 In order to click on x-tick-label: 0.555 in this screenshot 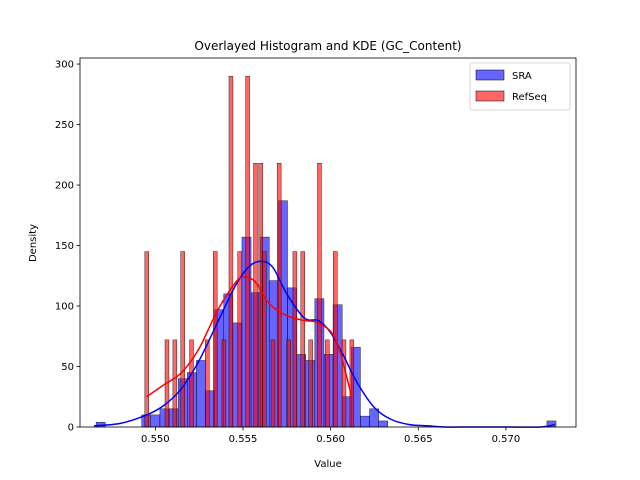, I will do `click(243, 439)`.